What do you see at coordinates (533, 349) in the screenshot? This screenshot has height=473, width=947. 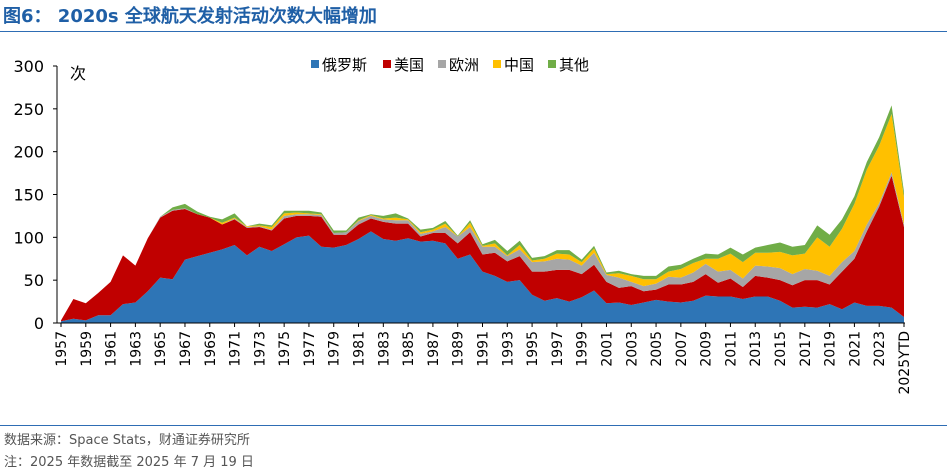 I see `x-tick-label-1995: 1995` at bounding box center [533, 349].